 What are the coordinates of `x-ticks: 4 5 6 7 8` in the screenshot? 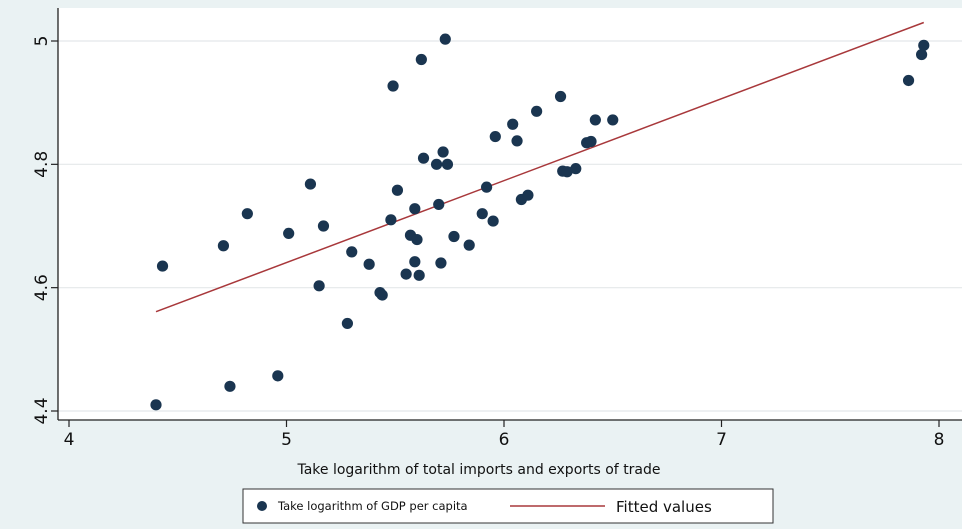 It's located at (504, 435).